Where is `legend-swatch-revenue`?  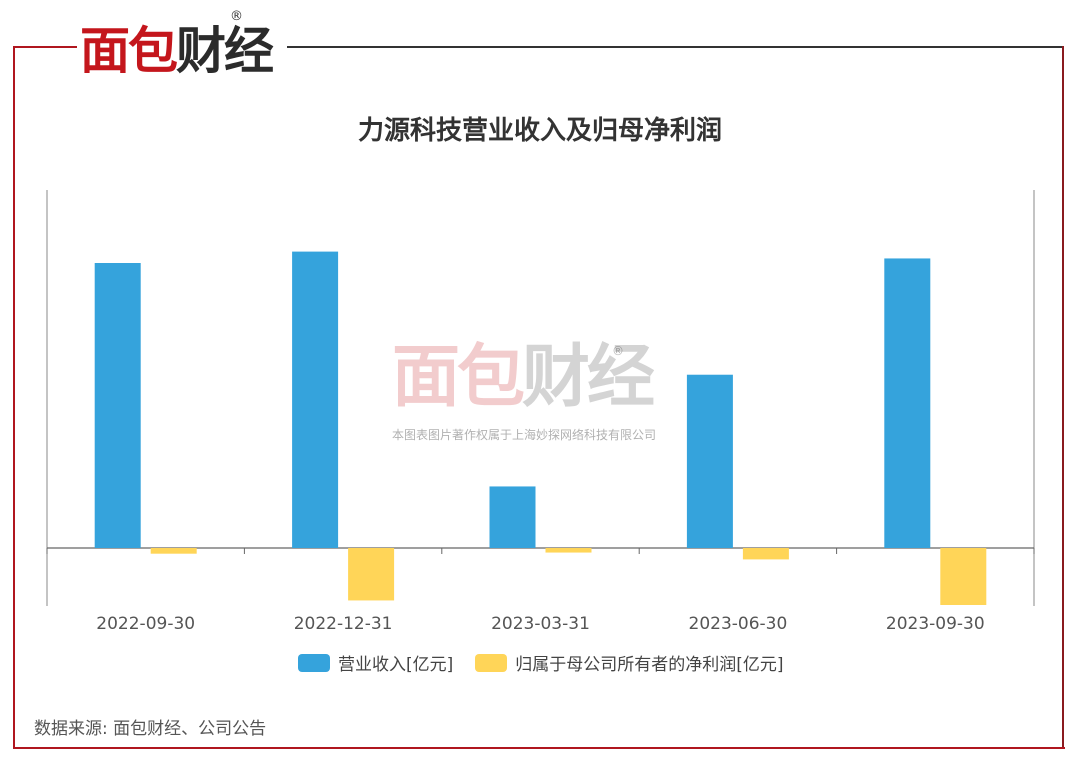
legend-swatch-revenue is located at coordinates (314, 662).